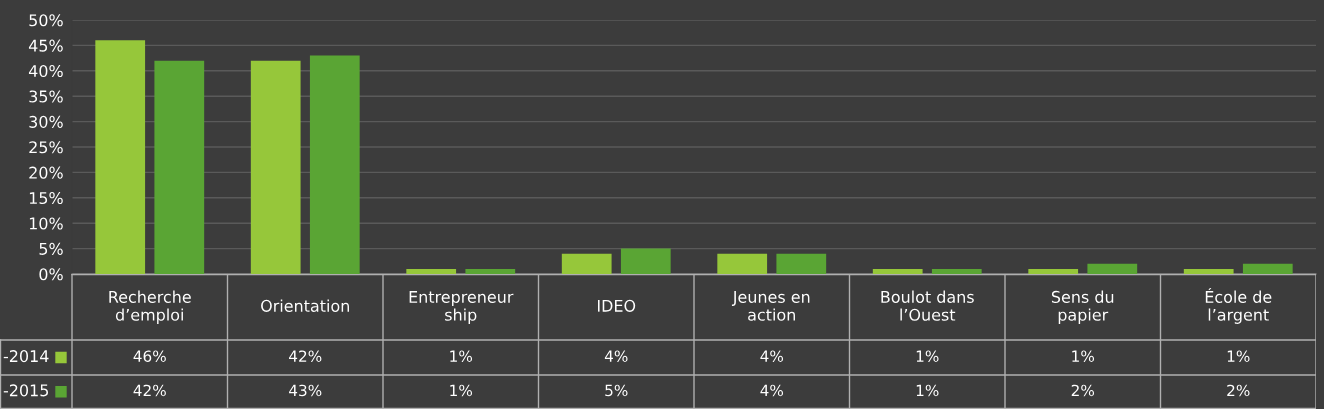 The image size is (1324, 409). I want to click on x-tick-label: Sens du papier, so click(1082, 307).